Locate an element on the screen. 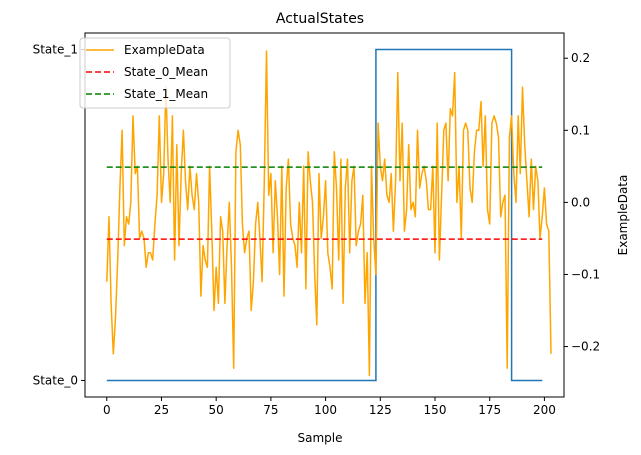 The width and height of the screenshot is (641, 455). legend: ExampleData State_0_Mean State_1_Mean is located at coordinates (155, 73).